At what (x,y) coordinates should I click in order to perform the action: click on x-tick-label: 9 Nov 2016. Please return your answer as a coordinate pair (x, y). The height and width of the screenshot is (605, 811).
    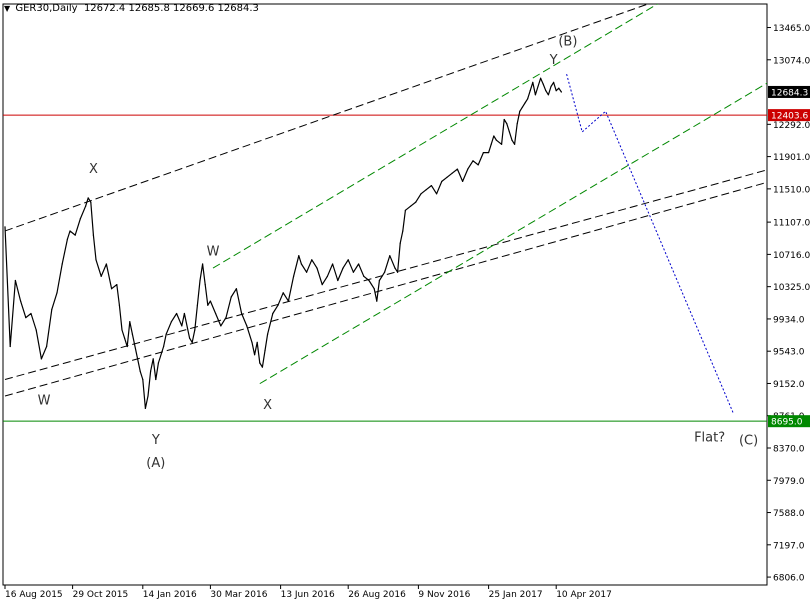
    Looking at the image, I should click on (444, 595).